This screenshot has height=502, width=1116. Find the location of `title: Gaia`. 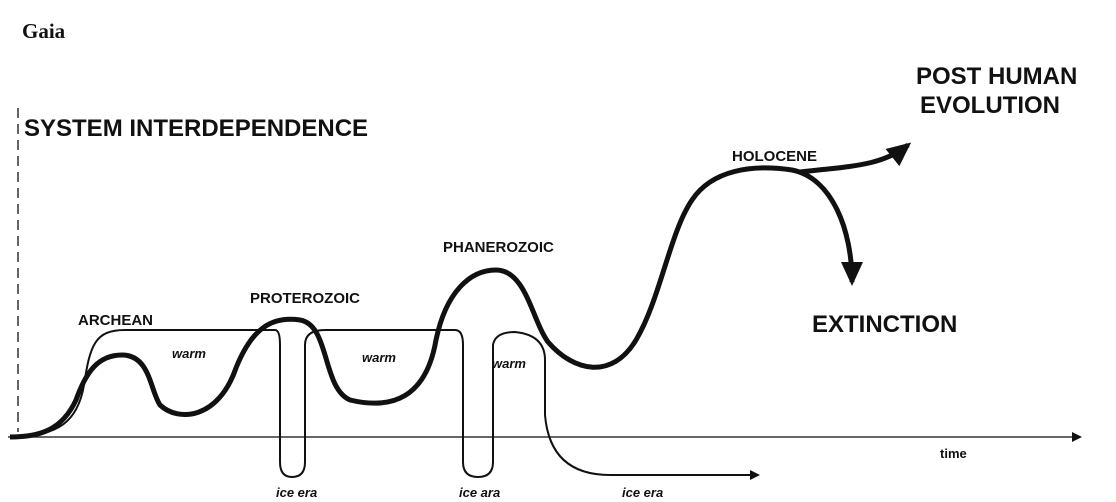

title: Gaia is located at coordinates (44, 31).